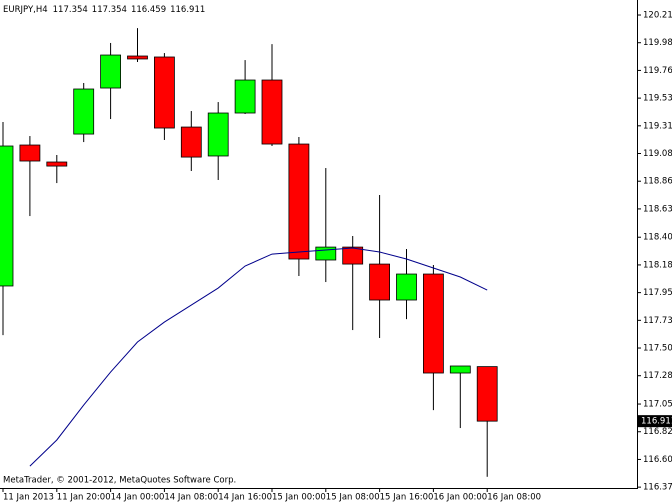 The height and width of the screenshot is (504, 672). I want to click on low-price: 116.459, so click(148, 10).